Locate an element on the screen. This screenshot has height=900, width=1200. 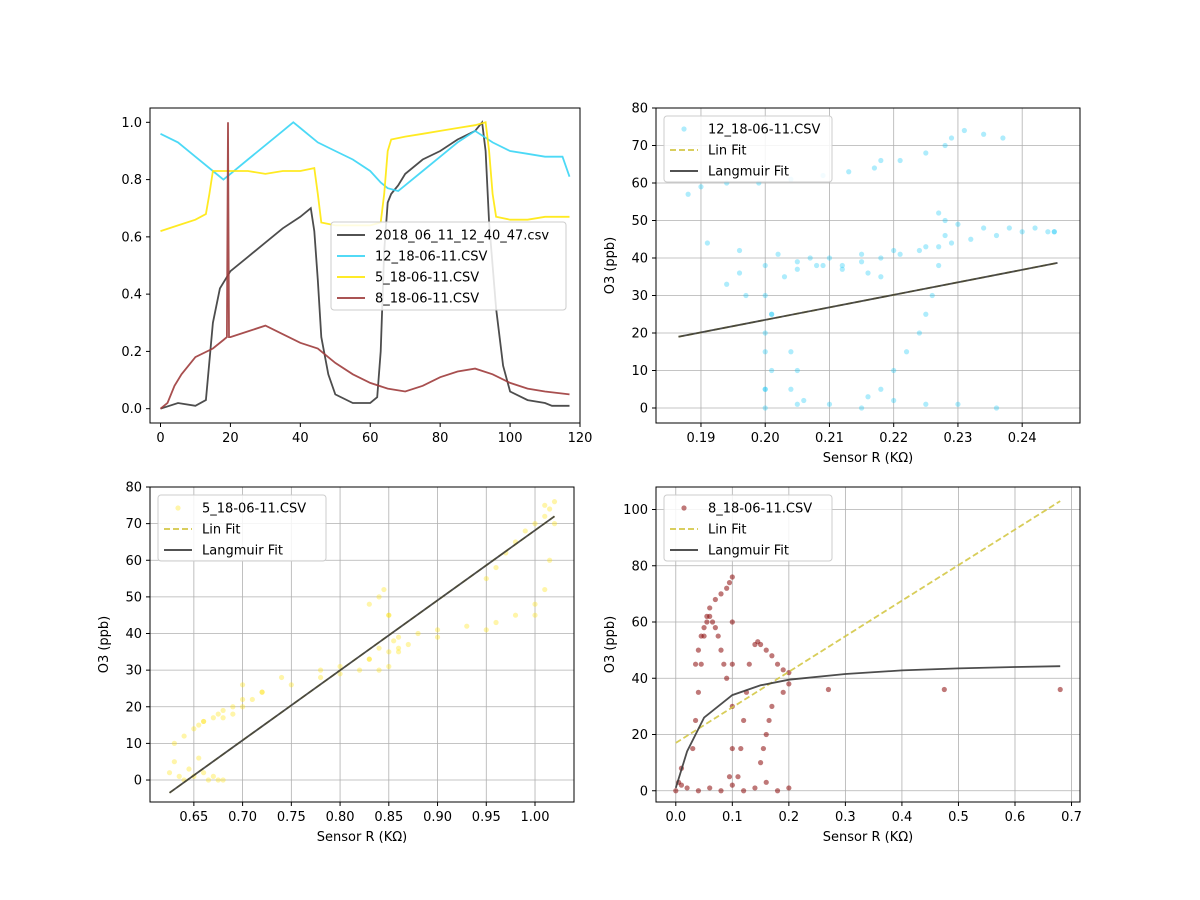
x-tick-label: 0.7 is located at coordinates (1071, 817).